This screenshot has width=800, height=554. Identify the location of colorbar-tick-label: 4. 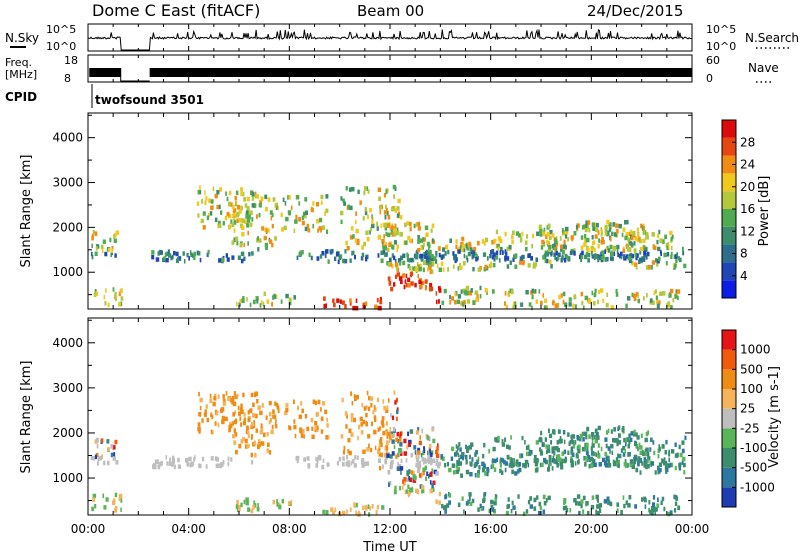
(744, 276).